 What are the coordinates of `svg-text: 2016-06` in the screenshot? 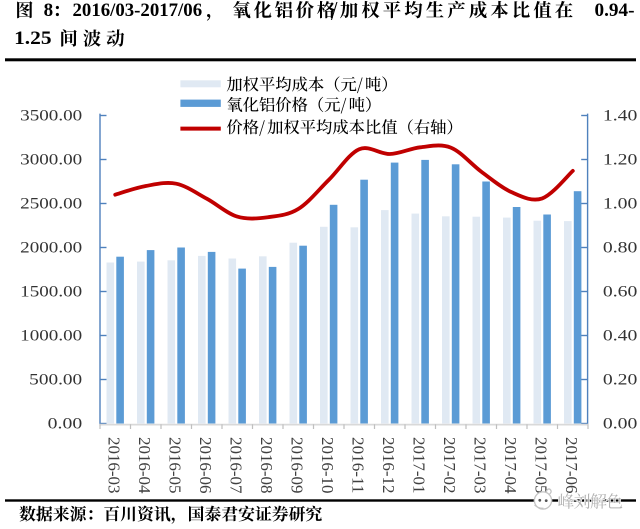 It's located at (205, 465).